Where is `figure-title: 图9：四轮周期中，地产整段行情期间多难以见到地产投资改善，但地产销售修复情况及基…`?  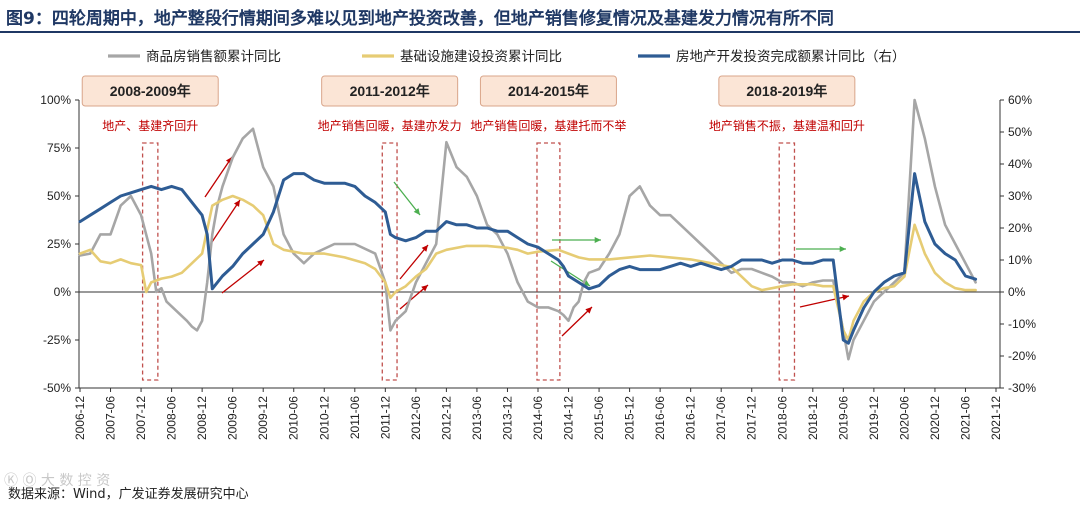 figure-title: 图9：四轮周期中，地产整段行情期间多难以见到地产投资改善，但地产销售修复情况及基… is located at coordinates (420, 19).